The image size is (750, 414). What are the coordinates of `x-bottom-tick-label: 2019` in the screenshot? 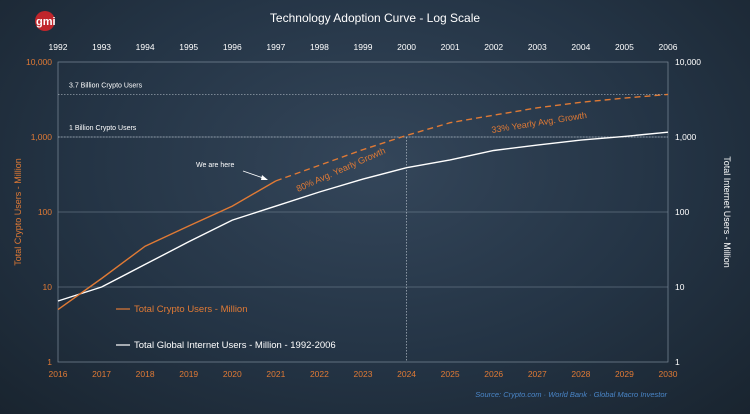 It's located at (188, 374).